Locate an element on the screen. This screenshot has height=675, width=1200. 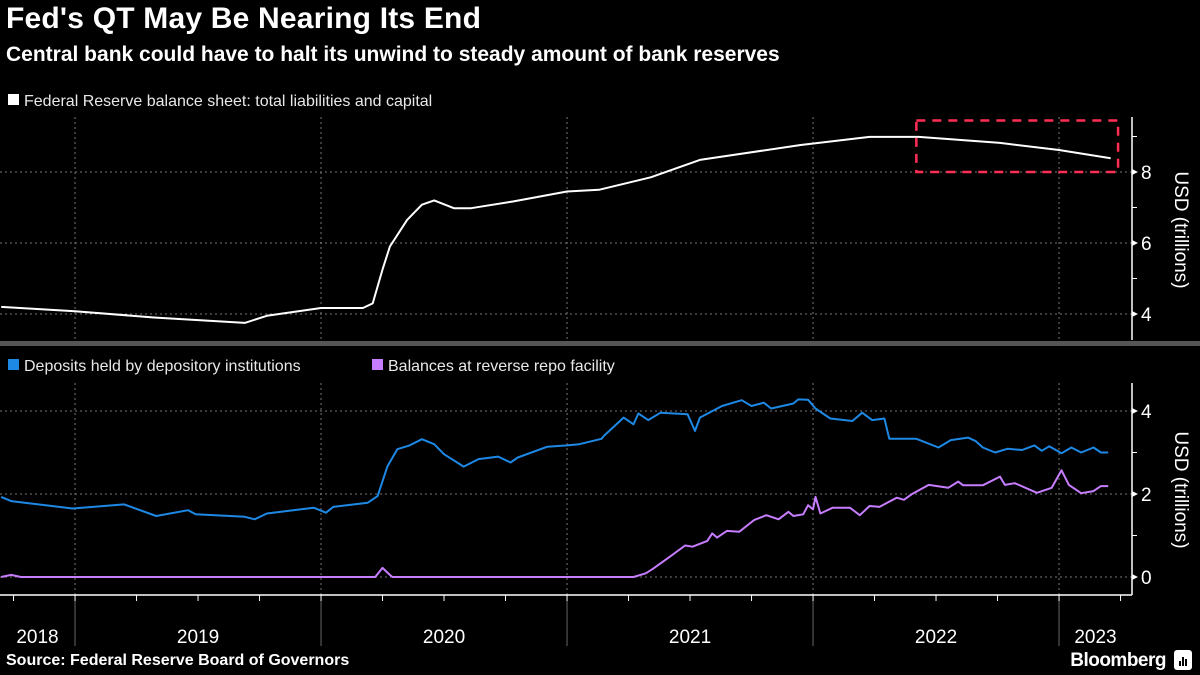
legend-swatch-deposits is located at coordinates (13, 364).